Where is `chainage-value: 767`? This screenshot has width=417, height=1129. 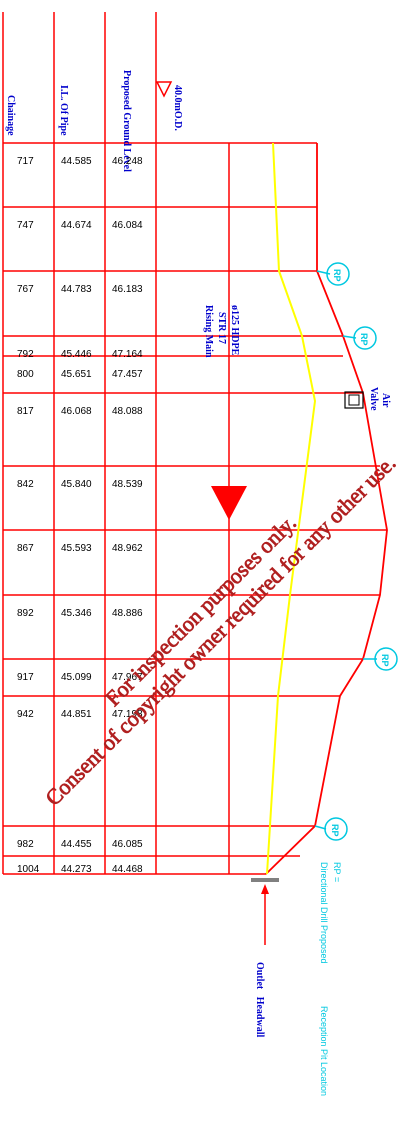
chainage-value: 767 is located at coordinates (25, 289).